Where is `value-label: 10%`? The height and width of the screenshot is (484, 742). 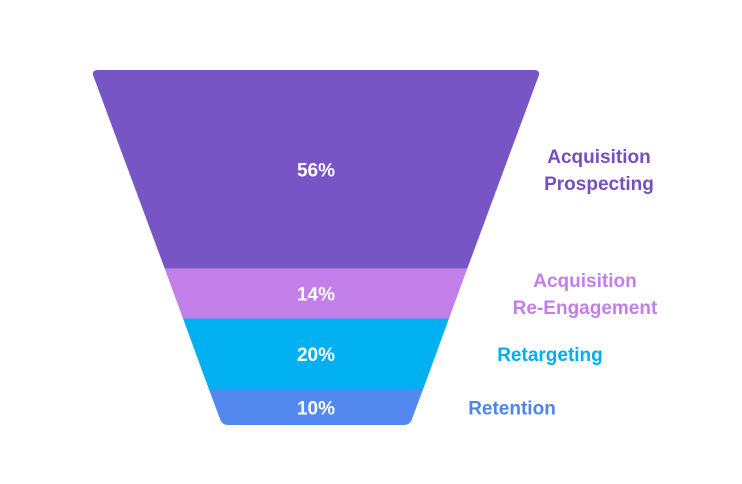
value-label: 10% is located at coordinates (316, 408).